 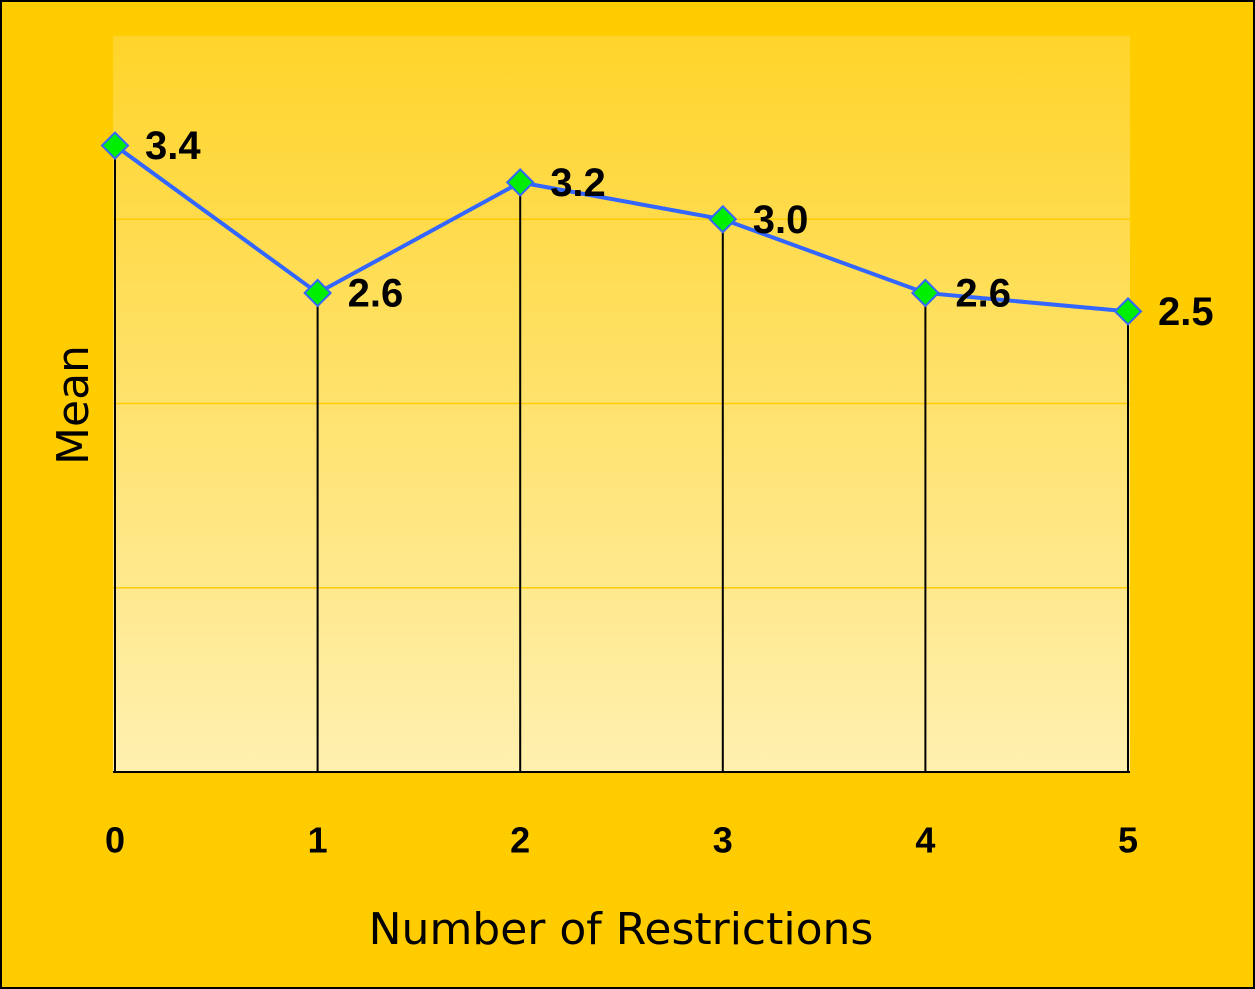 What do you see at coordinates (173, 146) in the screenshot?
I see `value-label: 3.4` at bounding box center [173, 146].